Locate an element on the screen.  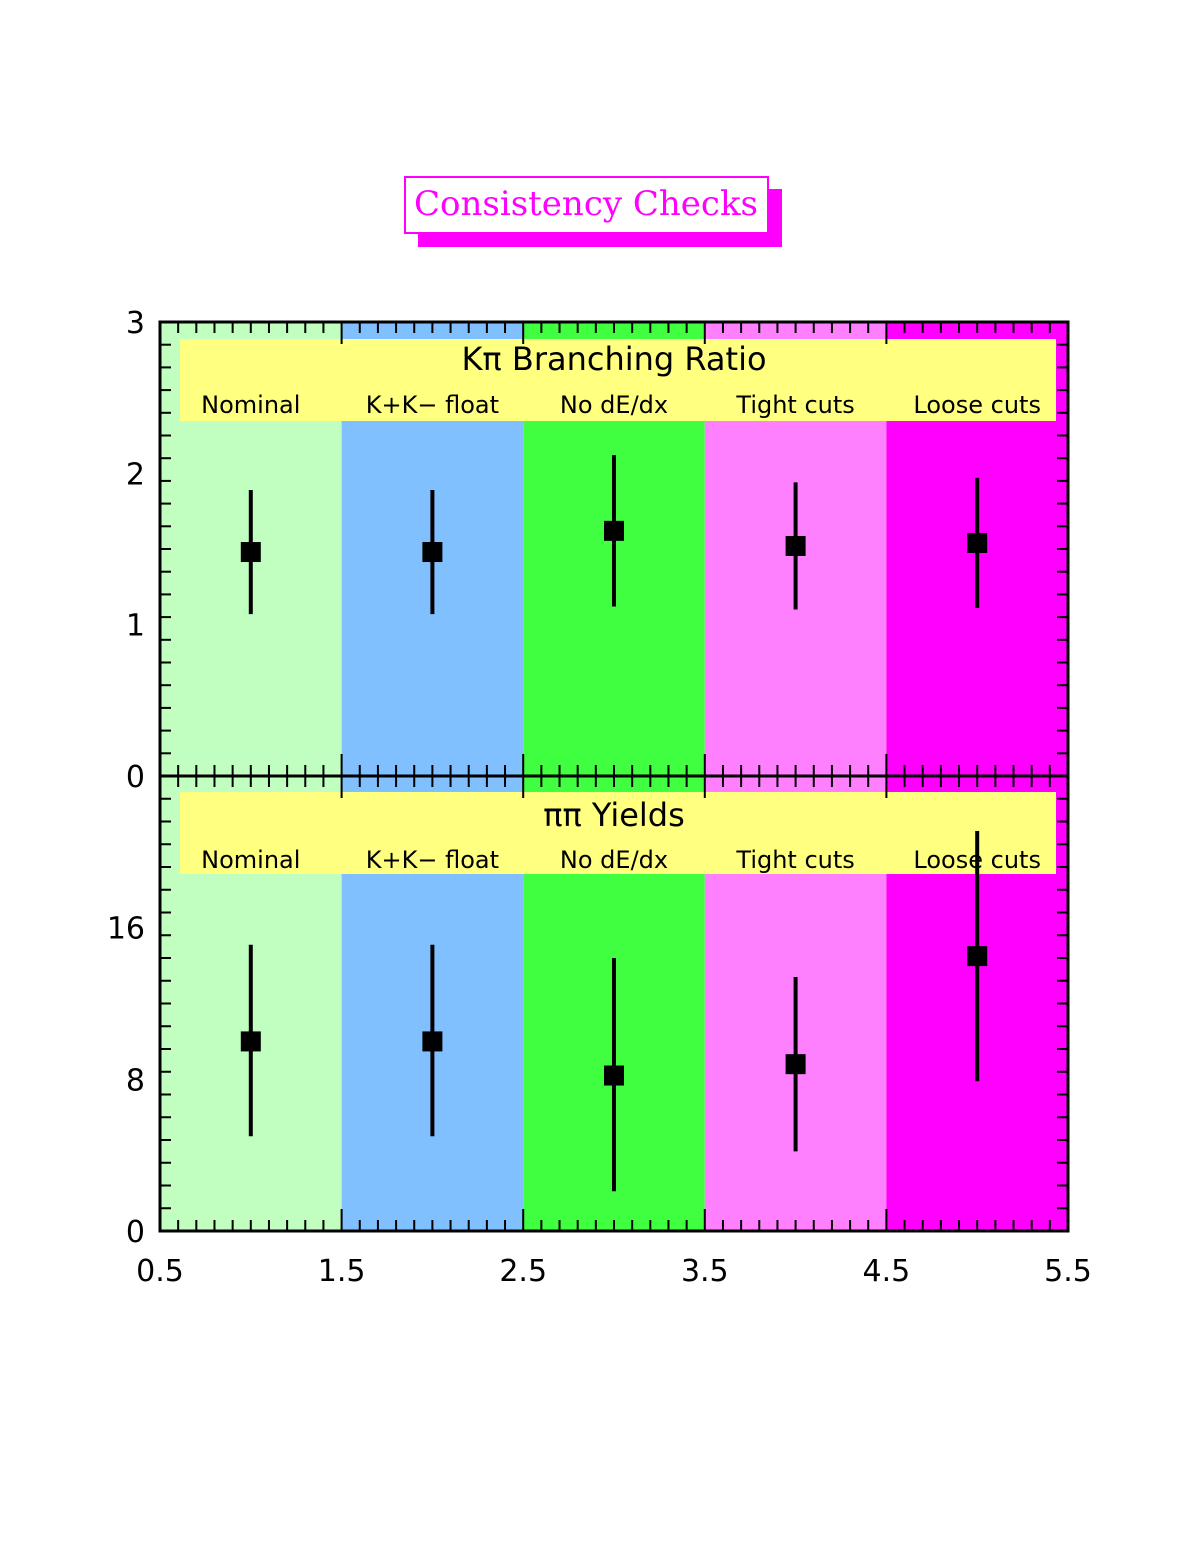
figure-title-text: Consistency Checks is located at coordinates (586, 204).